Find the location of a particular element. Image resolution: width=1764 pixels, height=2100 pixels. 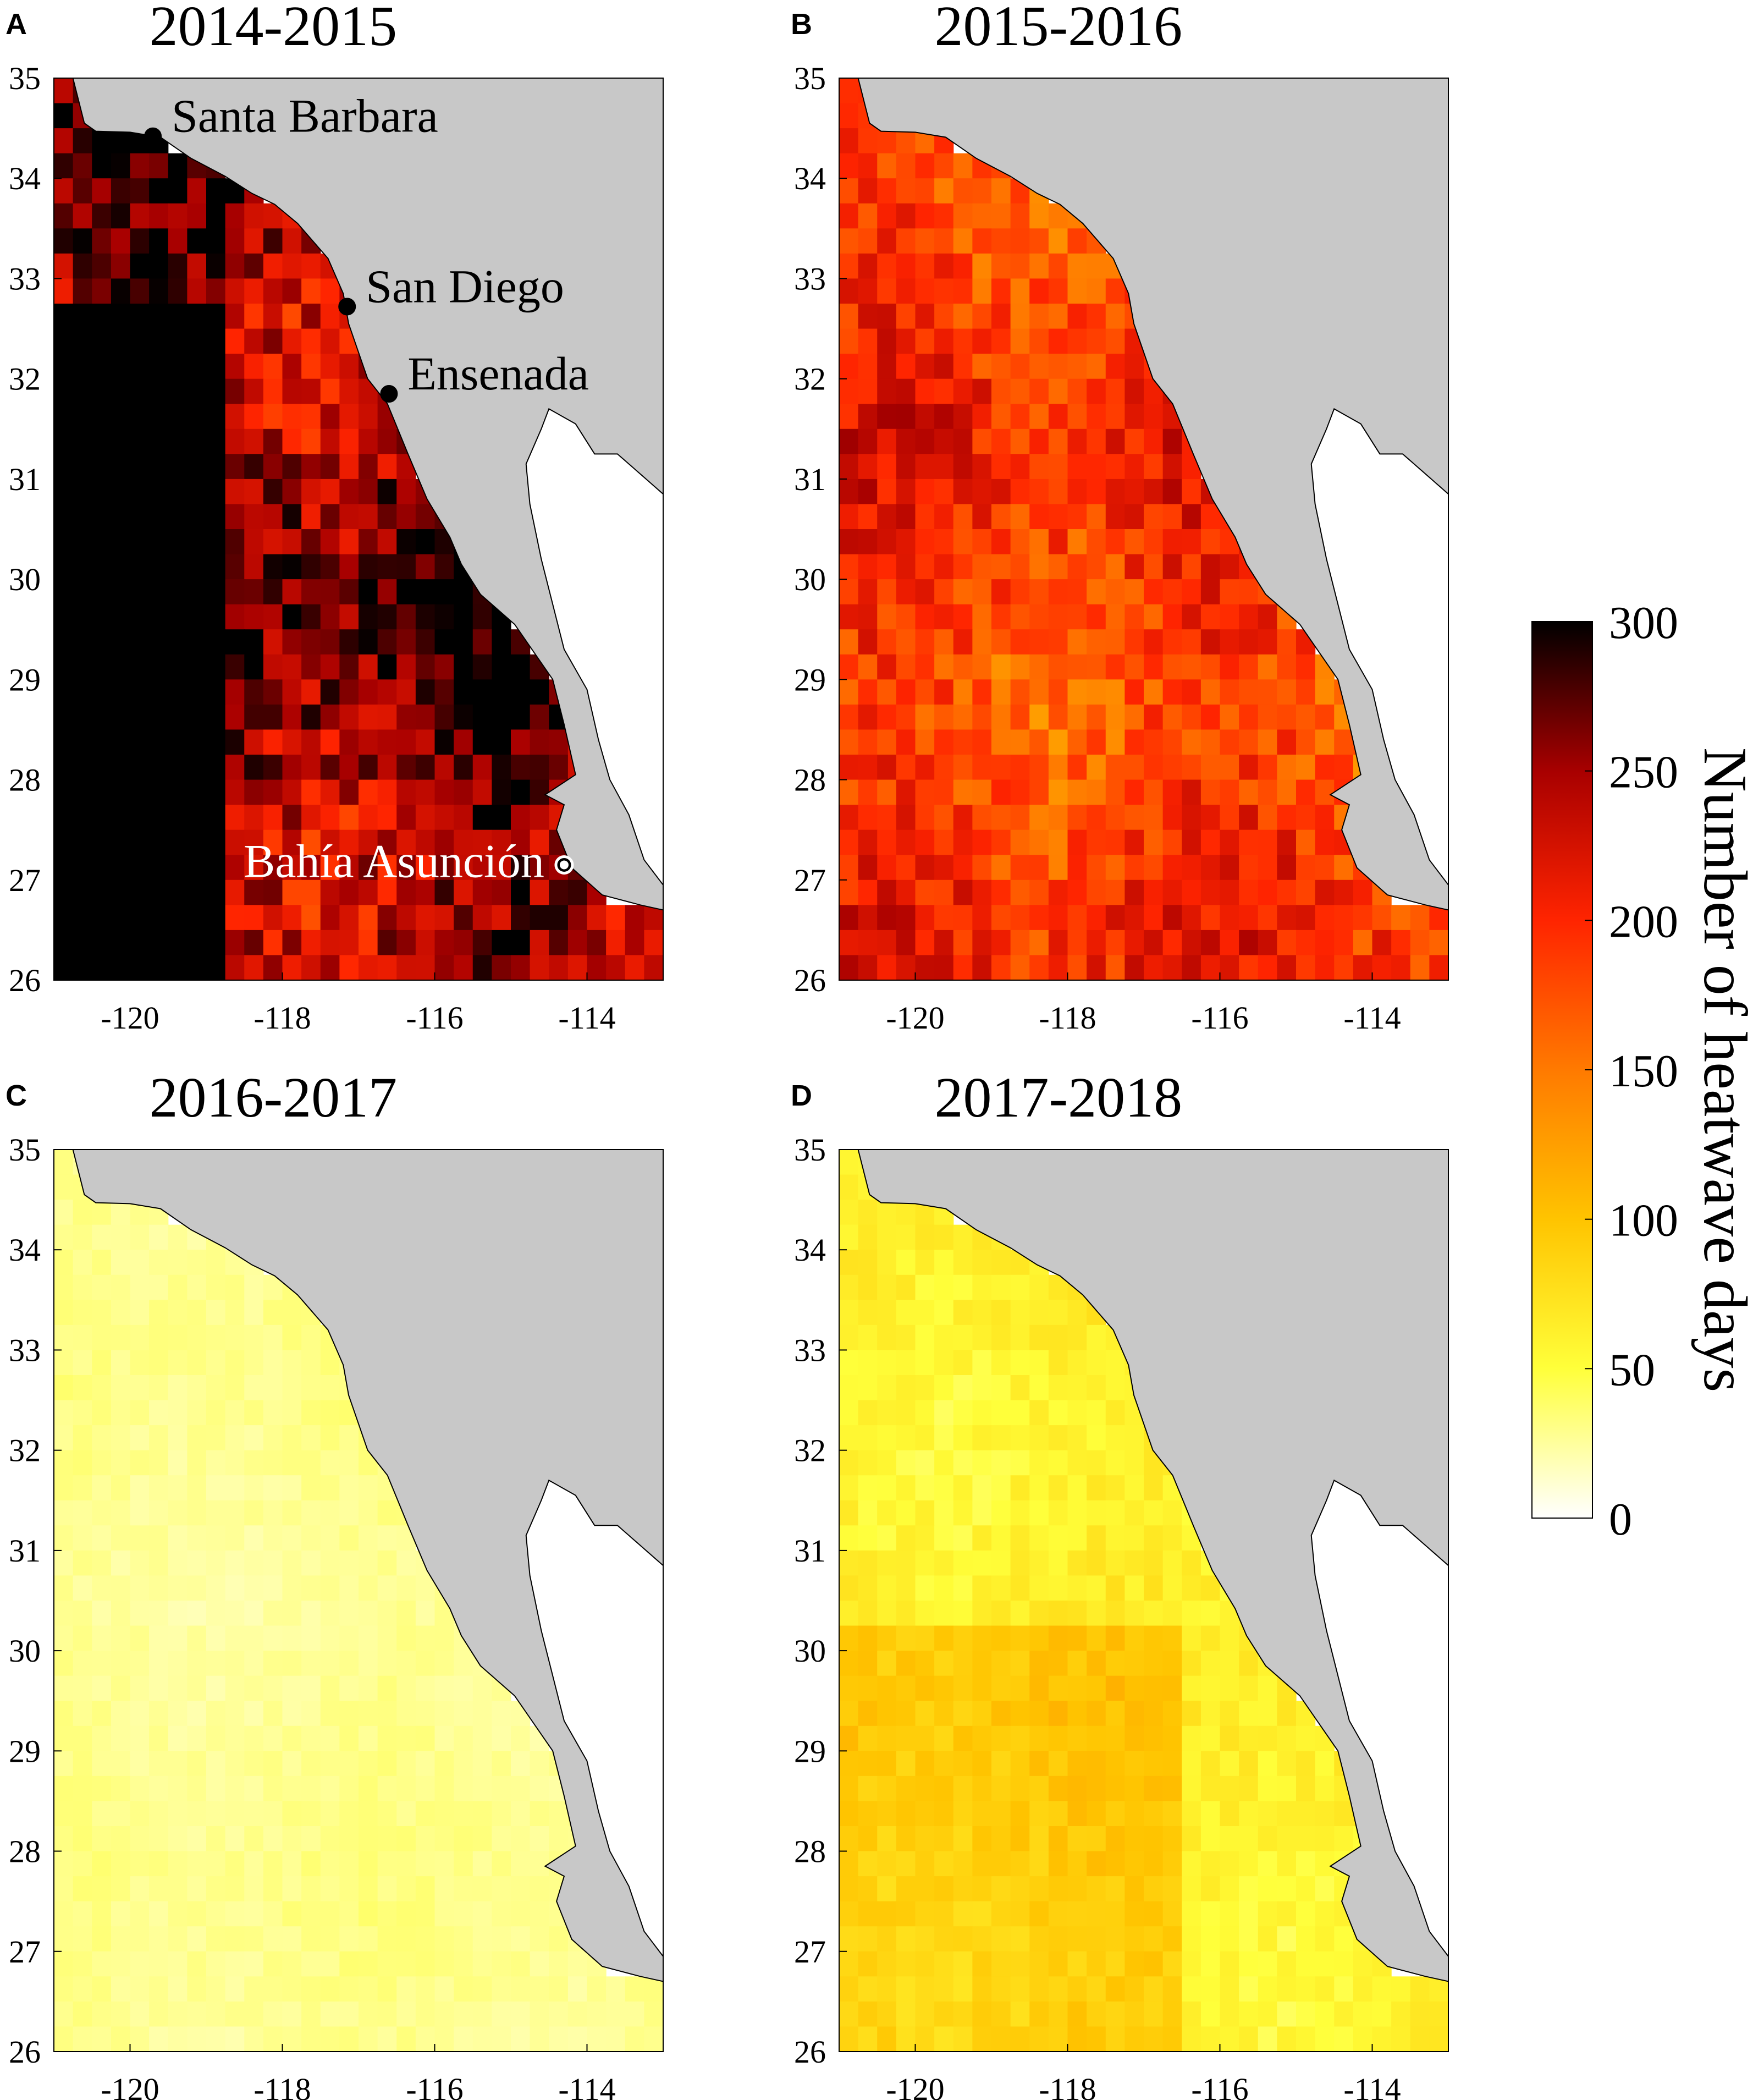

panel-title: 2017-2018 is located at coordinates (1059, 1097).